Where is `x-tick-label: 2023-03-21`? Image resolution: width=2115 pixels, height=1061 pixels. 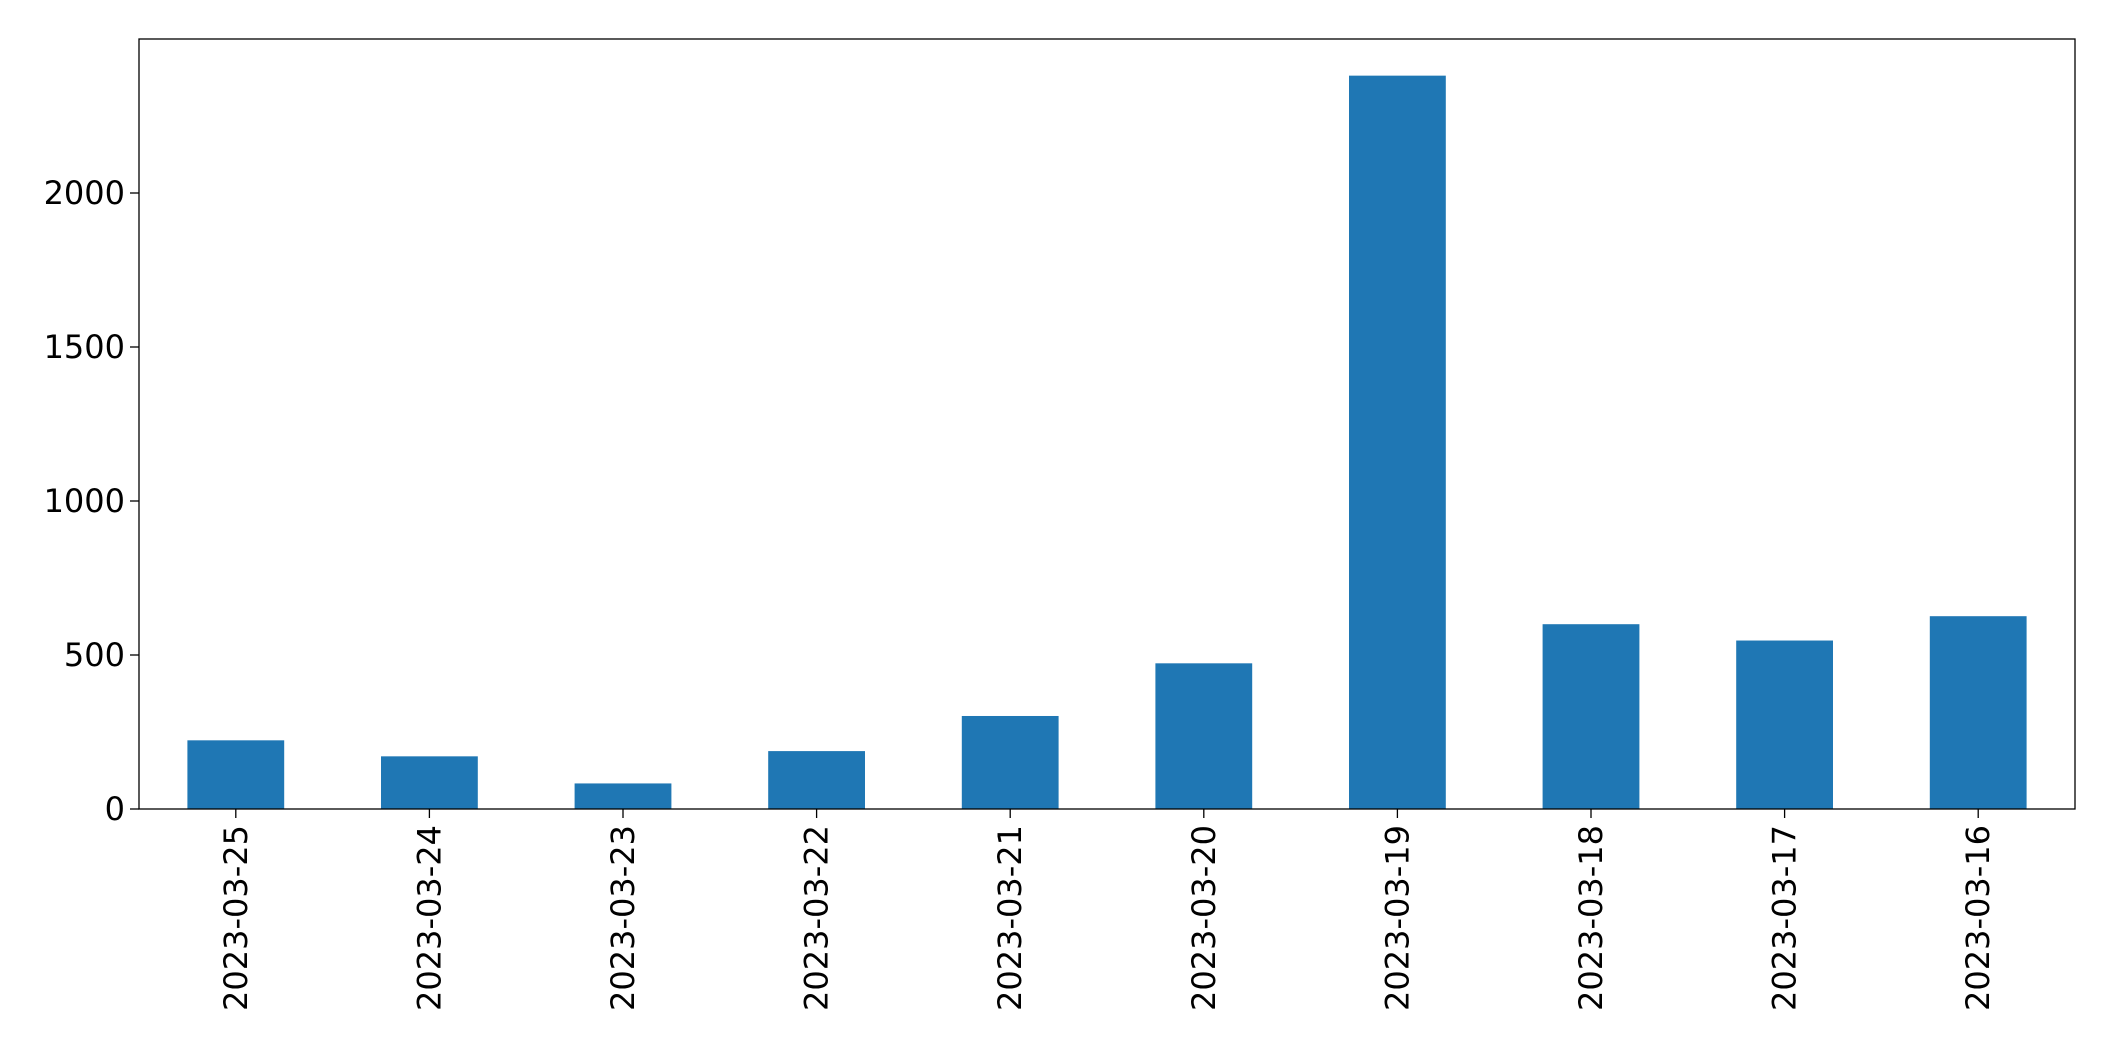 x-tick-label: 2023-03-21 is located at coordinates (1010, 918).